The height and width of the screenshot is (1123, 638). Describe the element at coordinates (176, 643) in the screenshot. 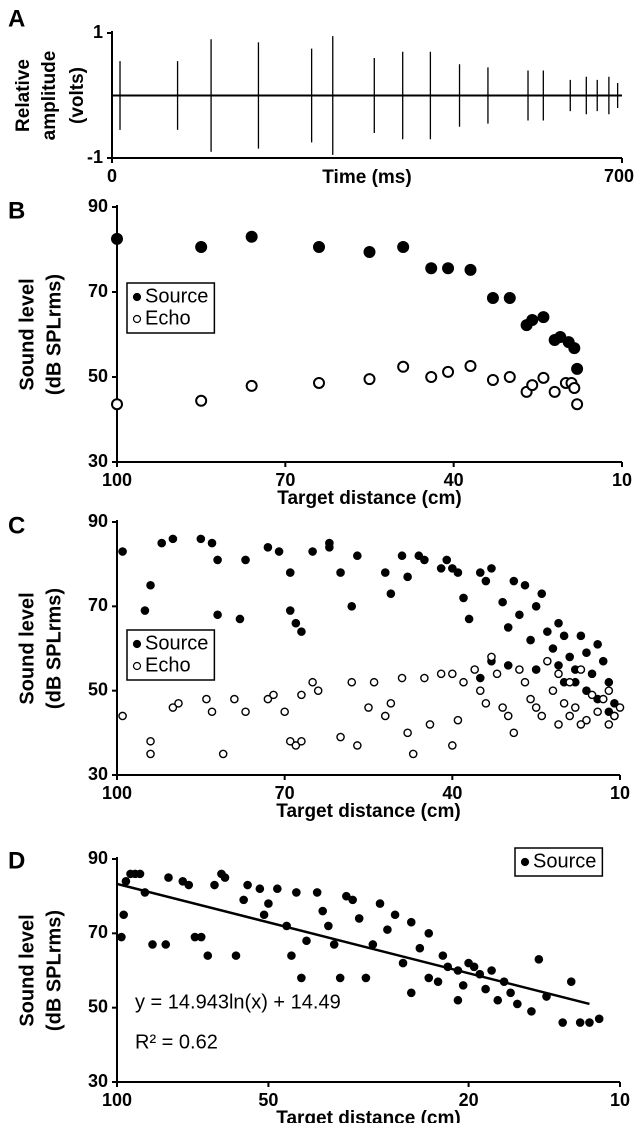

I see `legend-label: Source` at that location.